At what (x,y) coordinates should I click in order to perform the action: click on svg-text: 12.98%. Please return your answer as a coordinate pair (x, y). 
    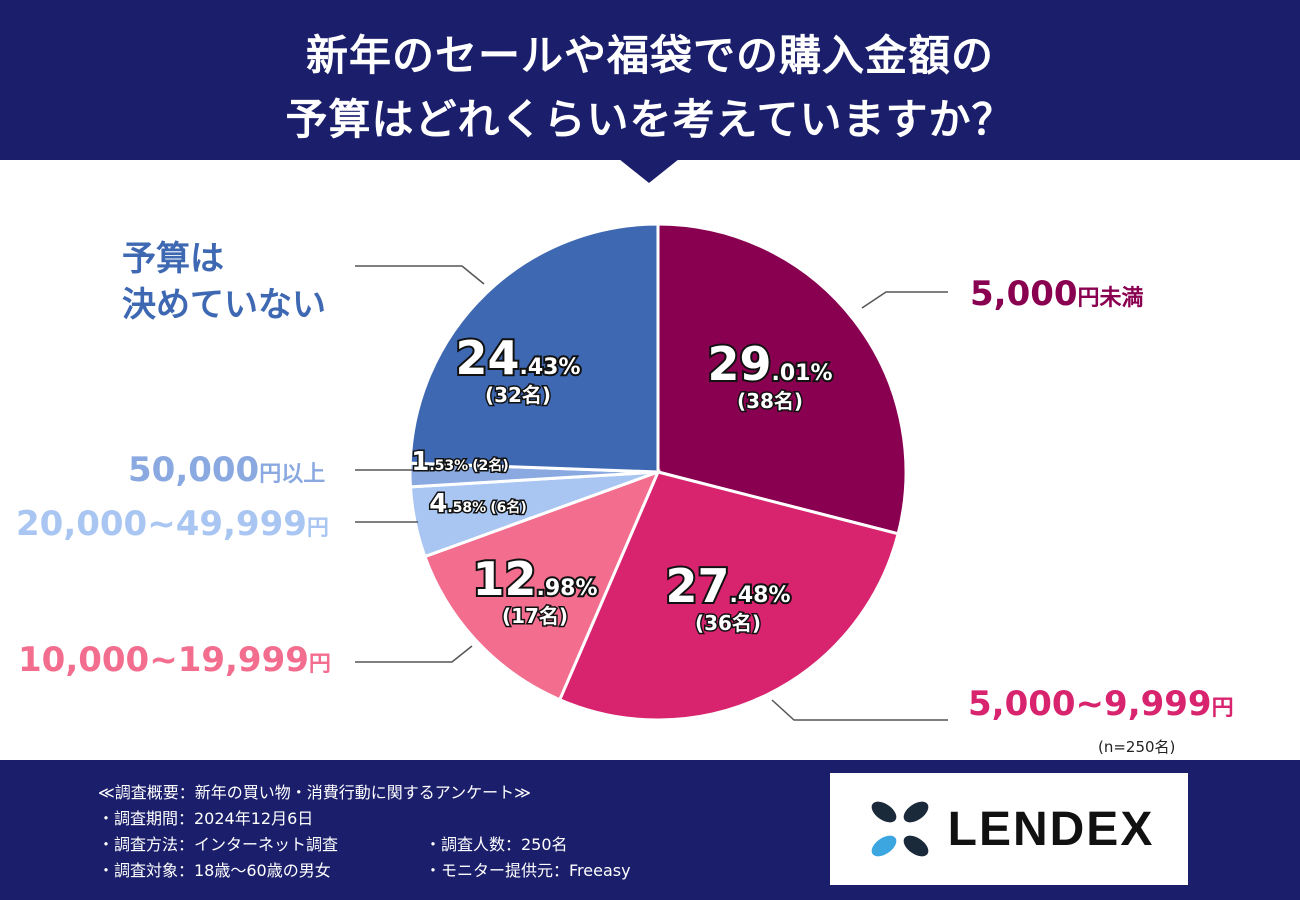
    Looking at the image, I should click on (534, 579).